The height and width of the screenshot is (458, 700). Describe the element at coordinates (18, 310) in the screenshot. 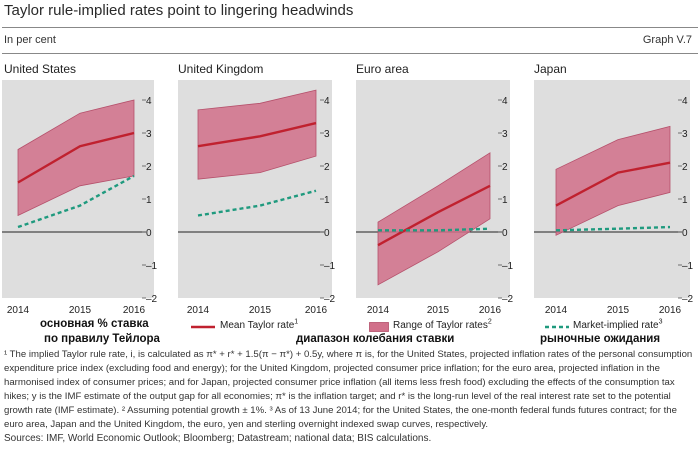

I see `x-tick-label-us: 2014` at that location.